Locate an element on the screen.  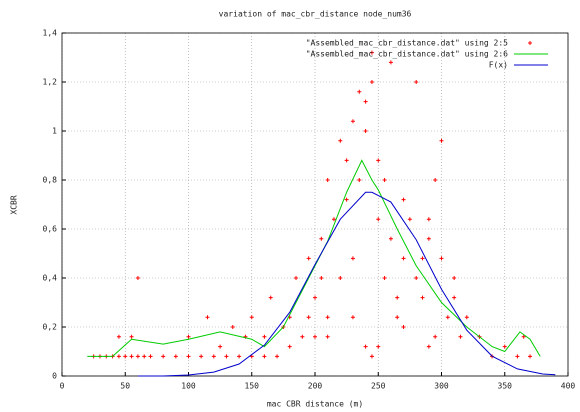
x-tick-label: 100 is located at coordinates (188, 386).